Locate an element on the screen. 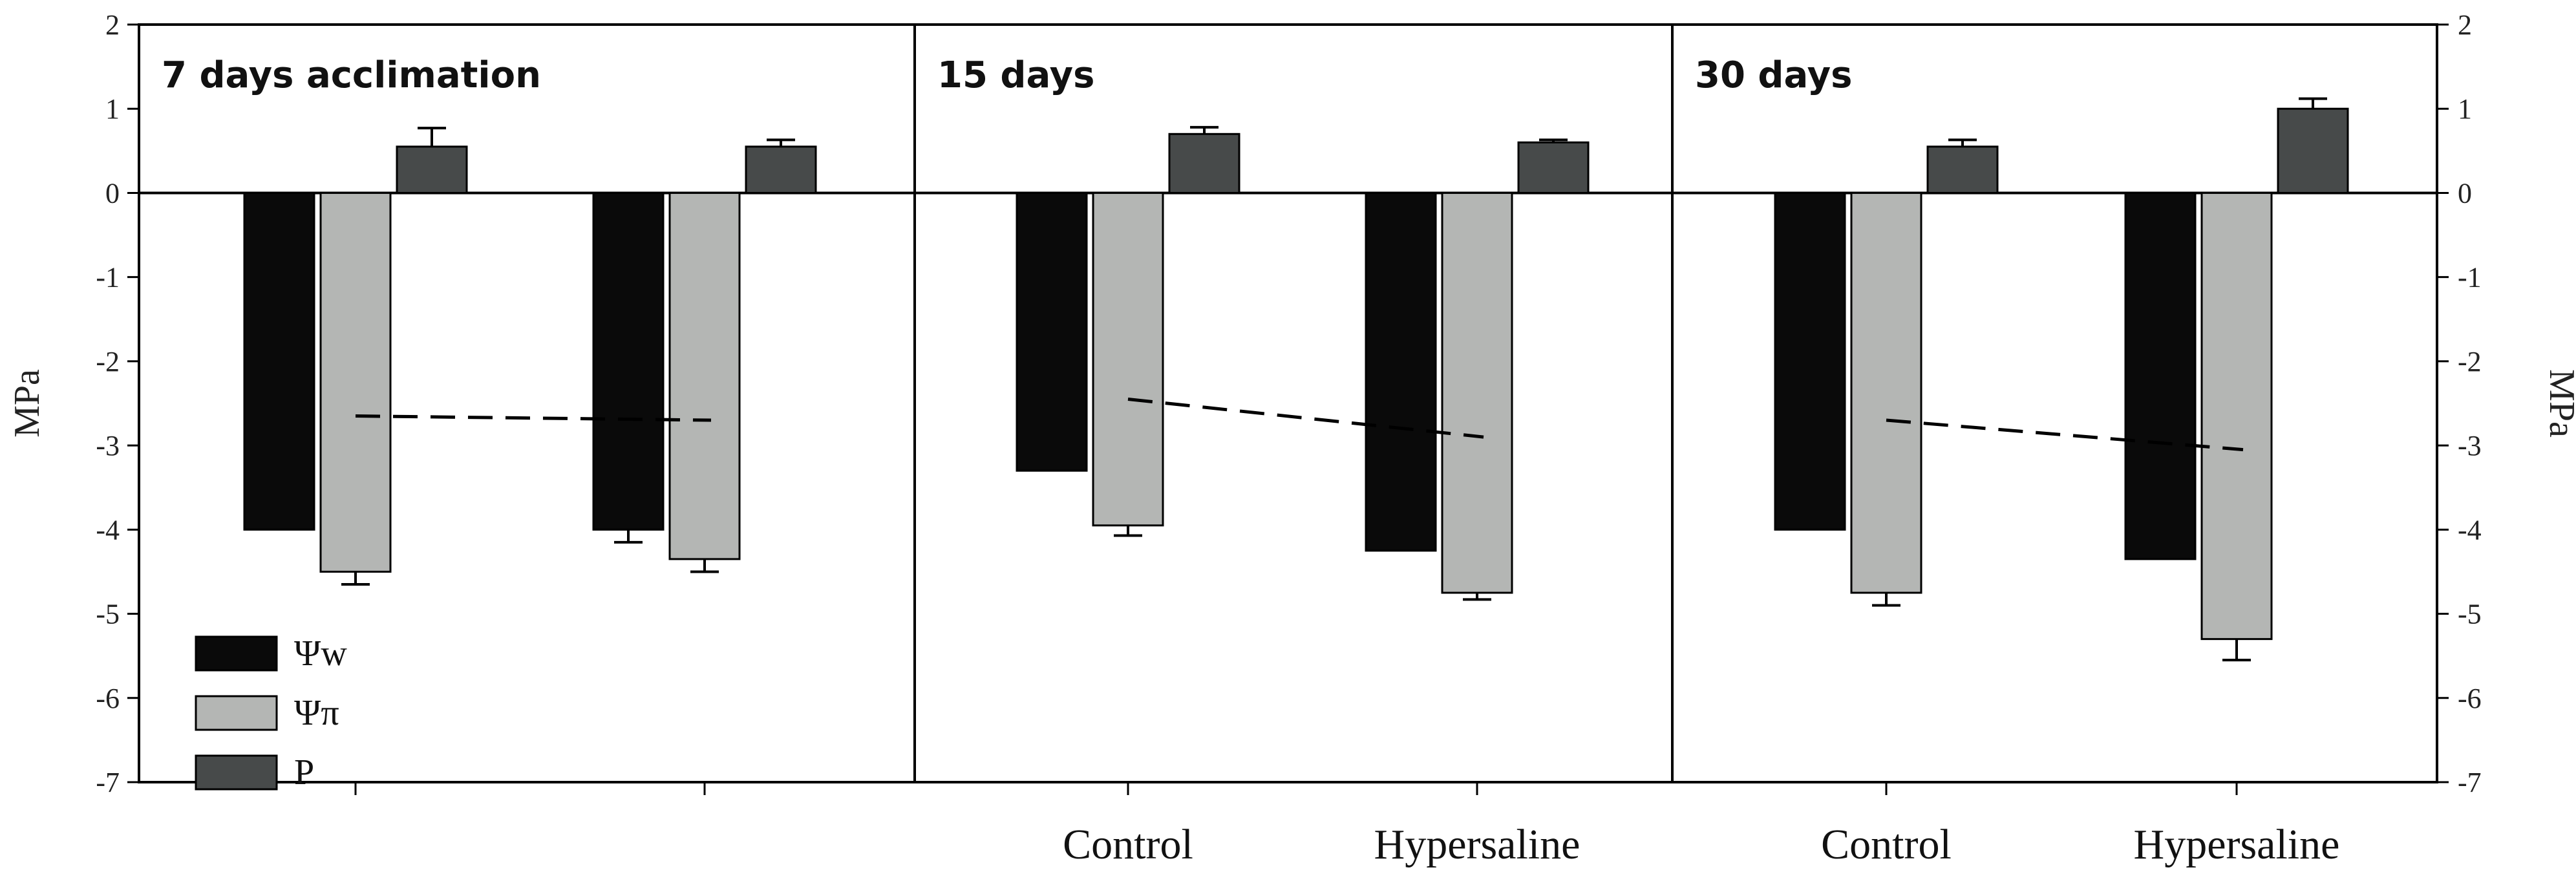 The width and height of the screenshot is (2576, 883). left-tick-label: -3 is located at coordinates (108, 446).